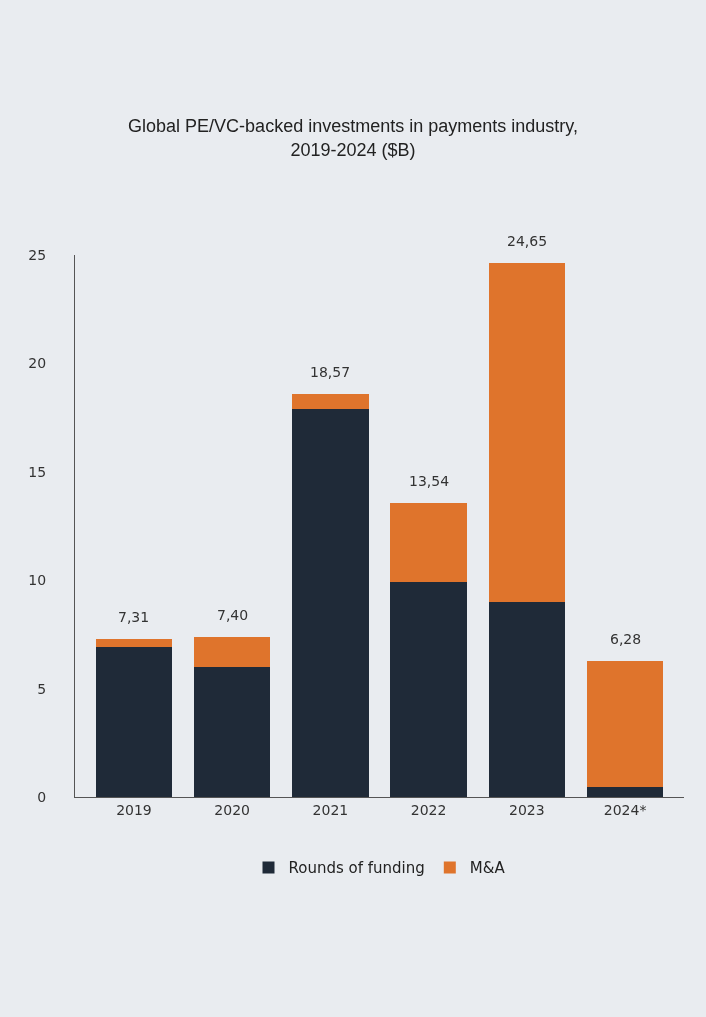  Describe the element at coordinates (134, 809) in the screenshot. I see `x-tick-label: 2019` at that location.